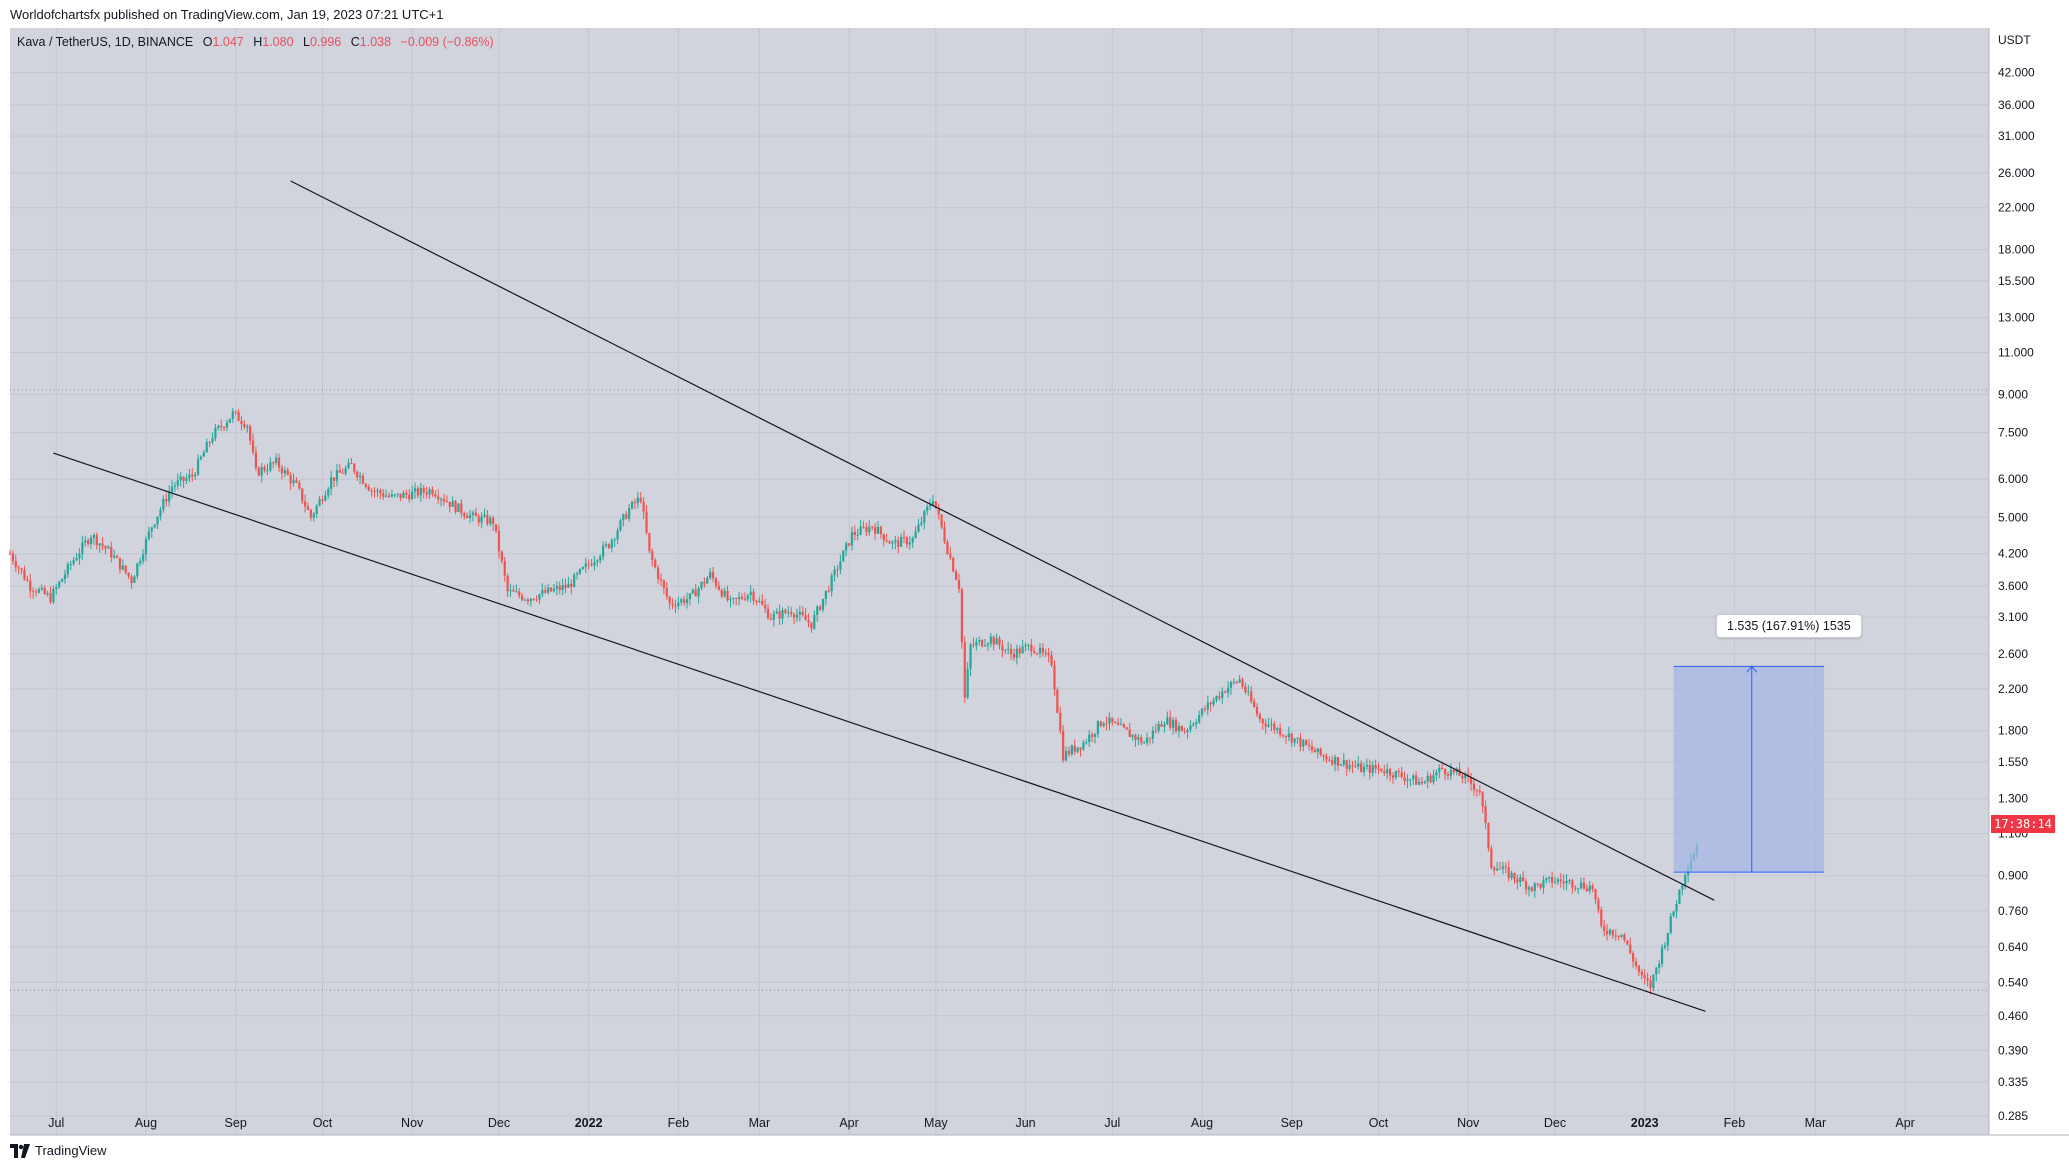 This screenshot has height=1171, width=2069. Describe the element at coordinates (2013, 762) in the screenshot. I see `price-tick-label: 1.550` at that location.